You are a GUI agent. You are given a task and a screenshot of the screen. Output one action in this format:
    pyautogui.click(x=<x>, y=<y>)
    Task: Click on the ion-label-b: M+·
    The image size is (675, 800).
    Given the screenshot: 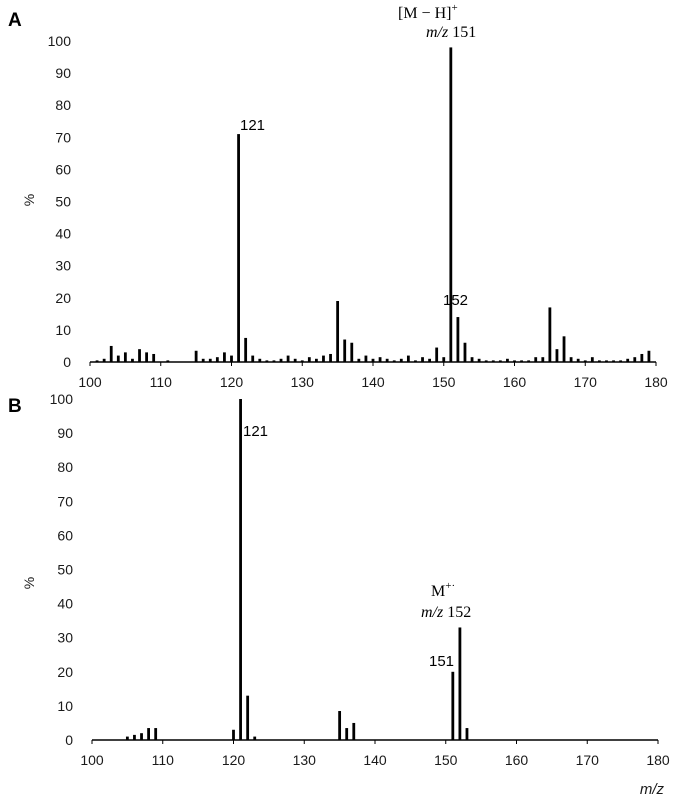 What is the action you would take?
    pyautogui.click(x=443, y=590)
    